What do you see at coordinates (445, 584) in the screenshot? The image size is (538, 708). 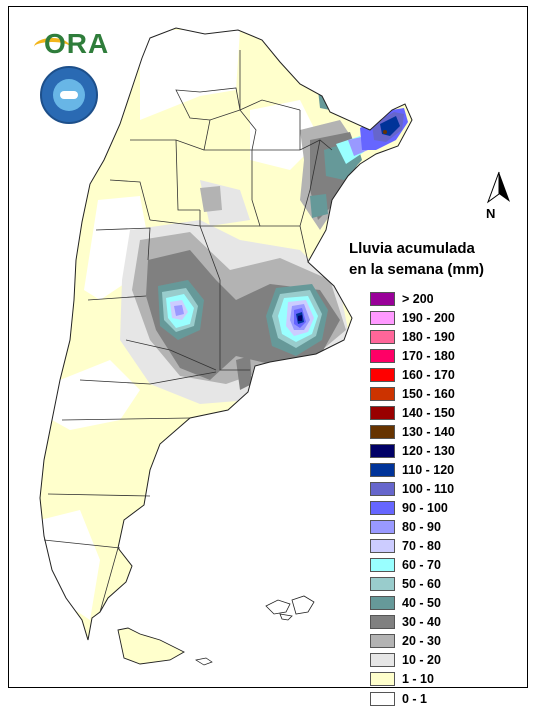 I see `legend-item: 50 - 60` at bounding box center [445, 584].